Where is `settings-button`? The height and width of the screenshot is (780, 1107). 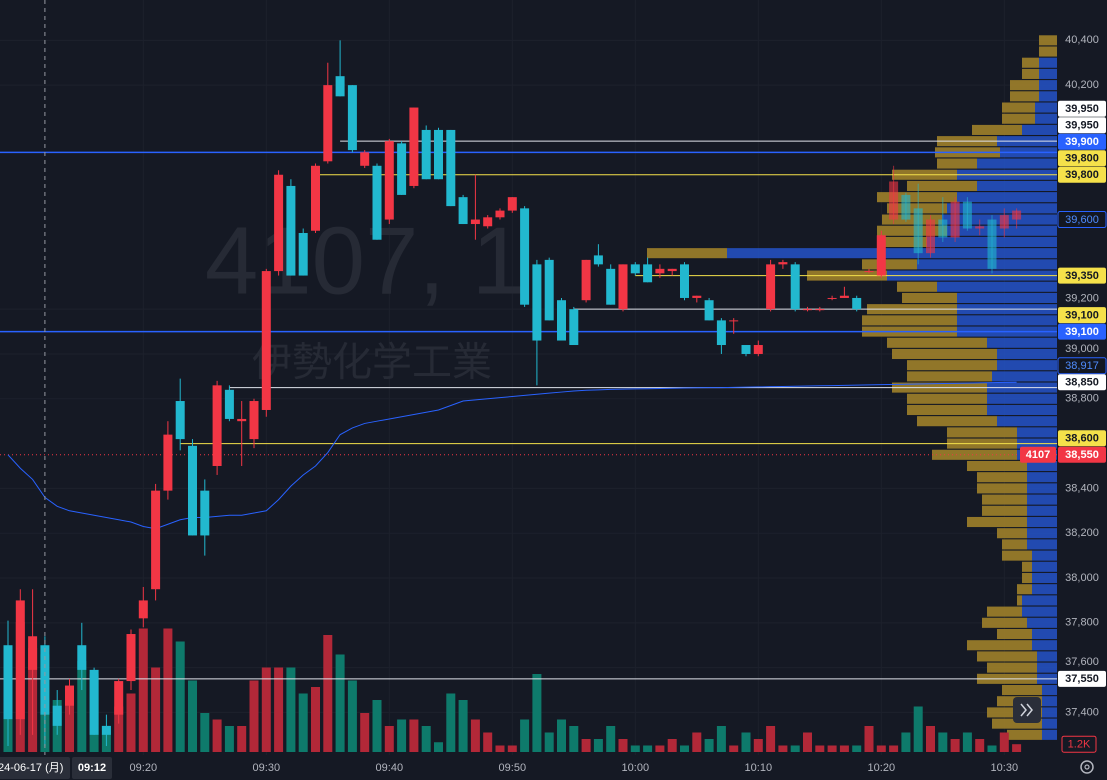
settings-button is located at coordinates (1087, 767).